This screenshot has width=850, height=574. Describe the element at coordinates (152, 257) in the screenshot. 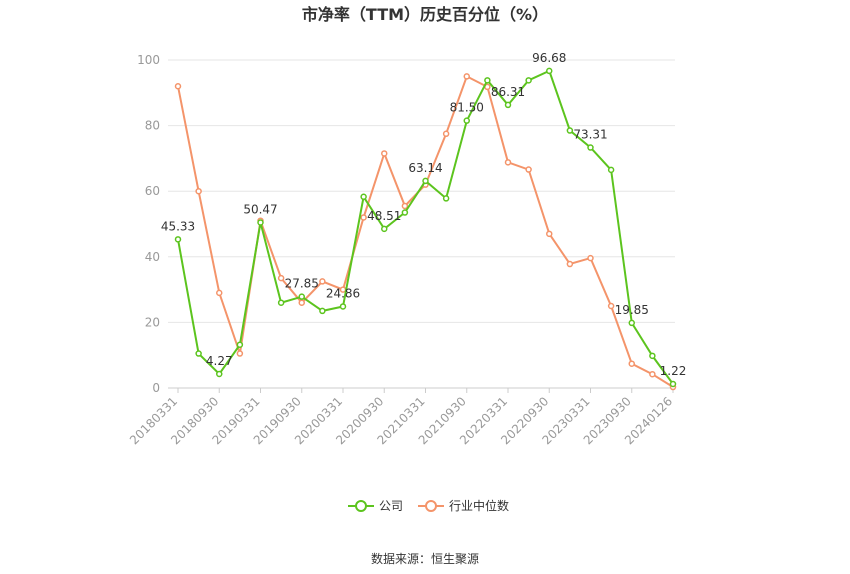

I see `y-tick-label: 40` at that location.